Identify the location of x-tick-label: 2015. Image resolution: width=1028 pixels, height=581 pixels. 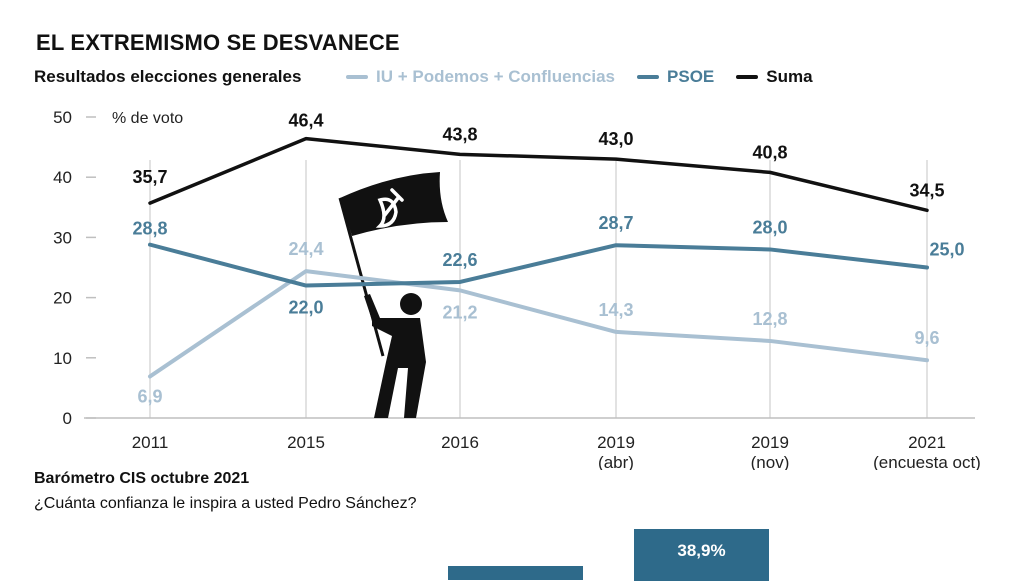
(306, 442).